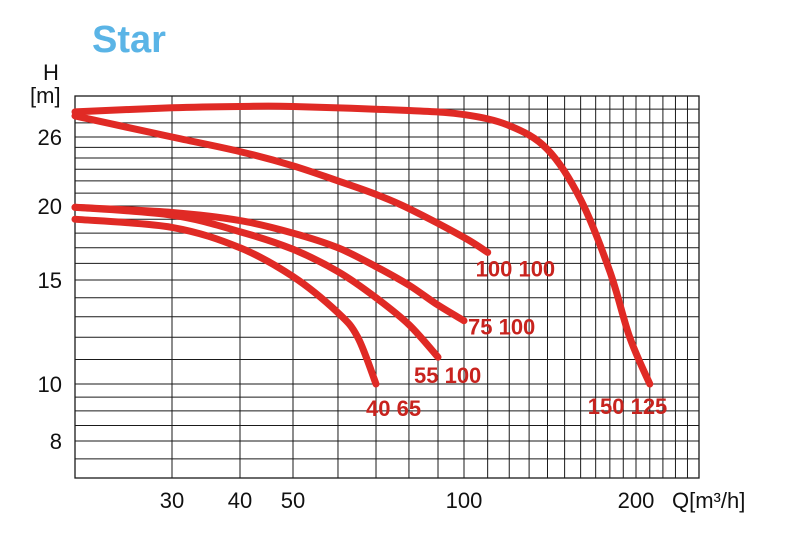  What do you see at coordinates (464, 500) in the screenshot?
I see `x-tick-label: 100` at bounding box center [464, 500].